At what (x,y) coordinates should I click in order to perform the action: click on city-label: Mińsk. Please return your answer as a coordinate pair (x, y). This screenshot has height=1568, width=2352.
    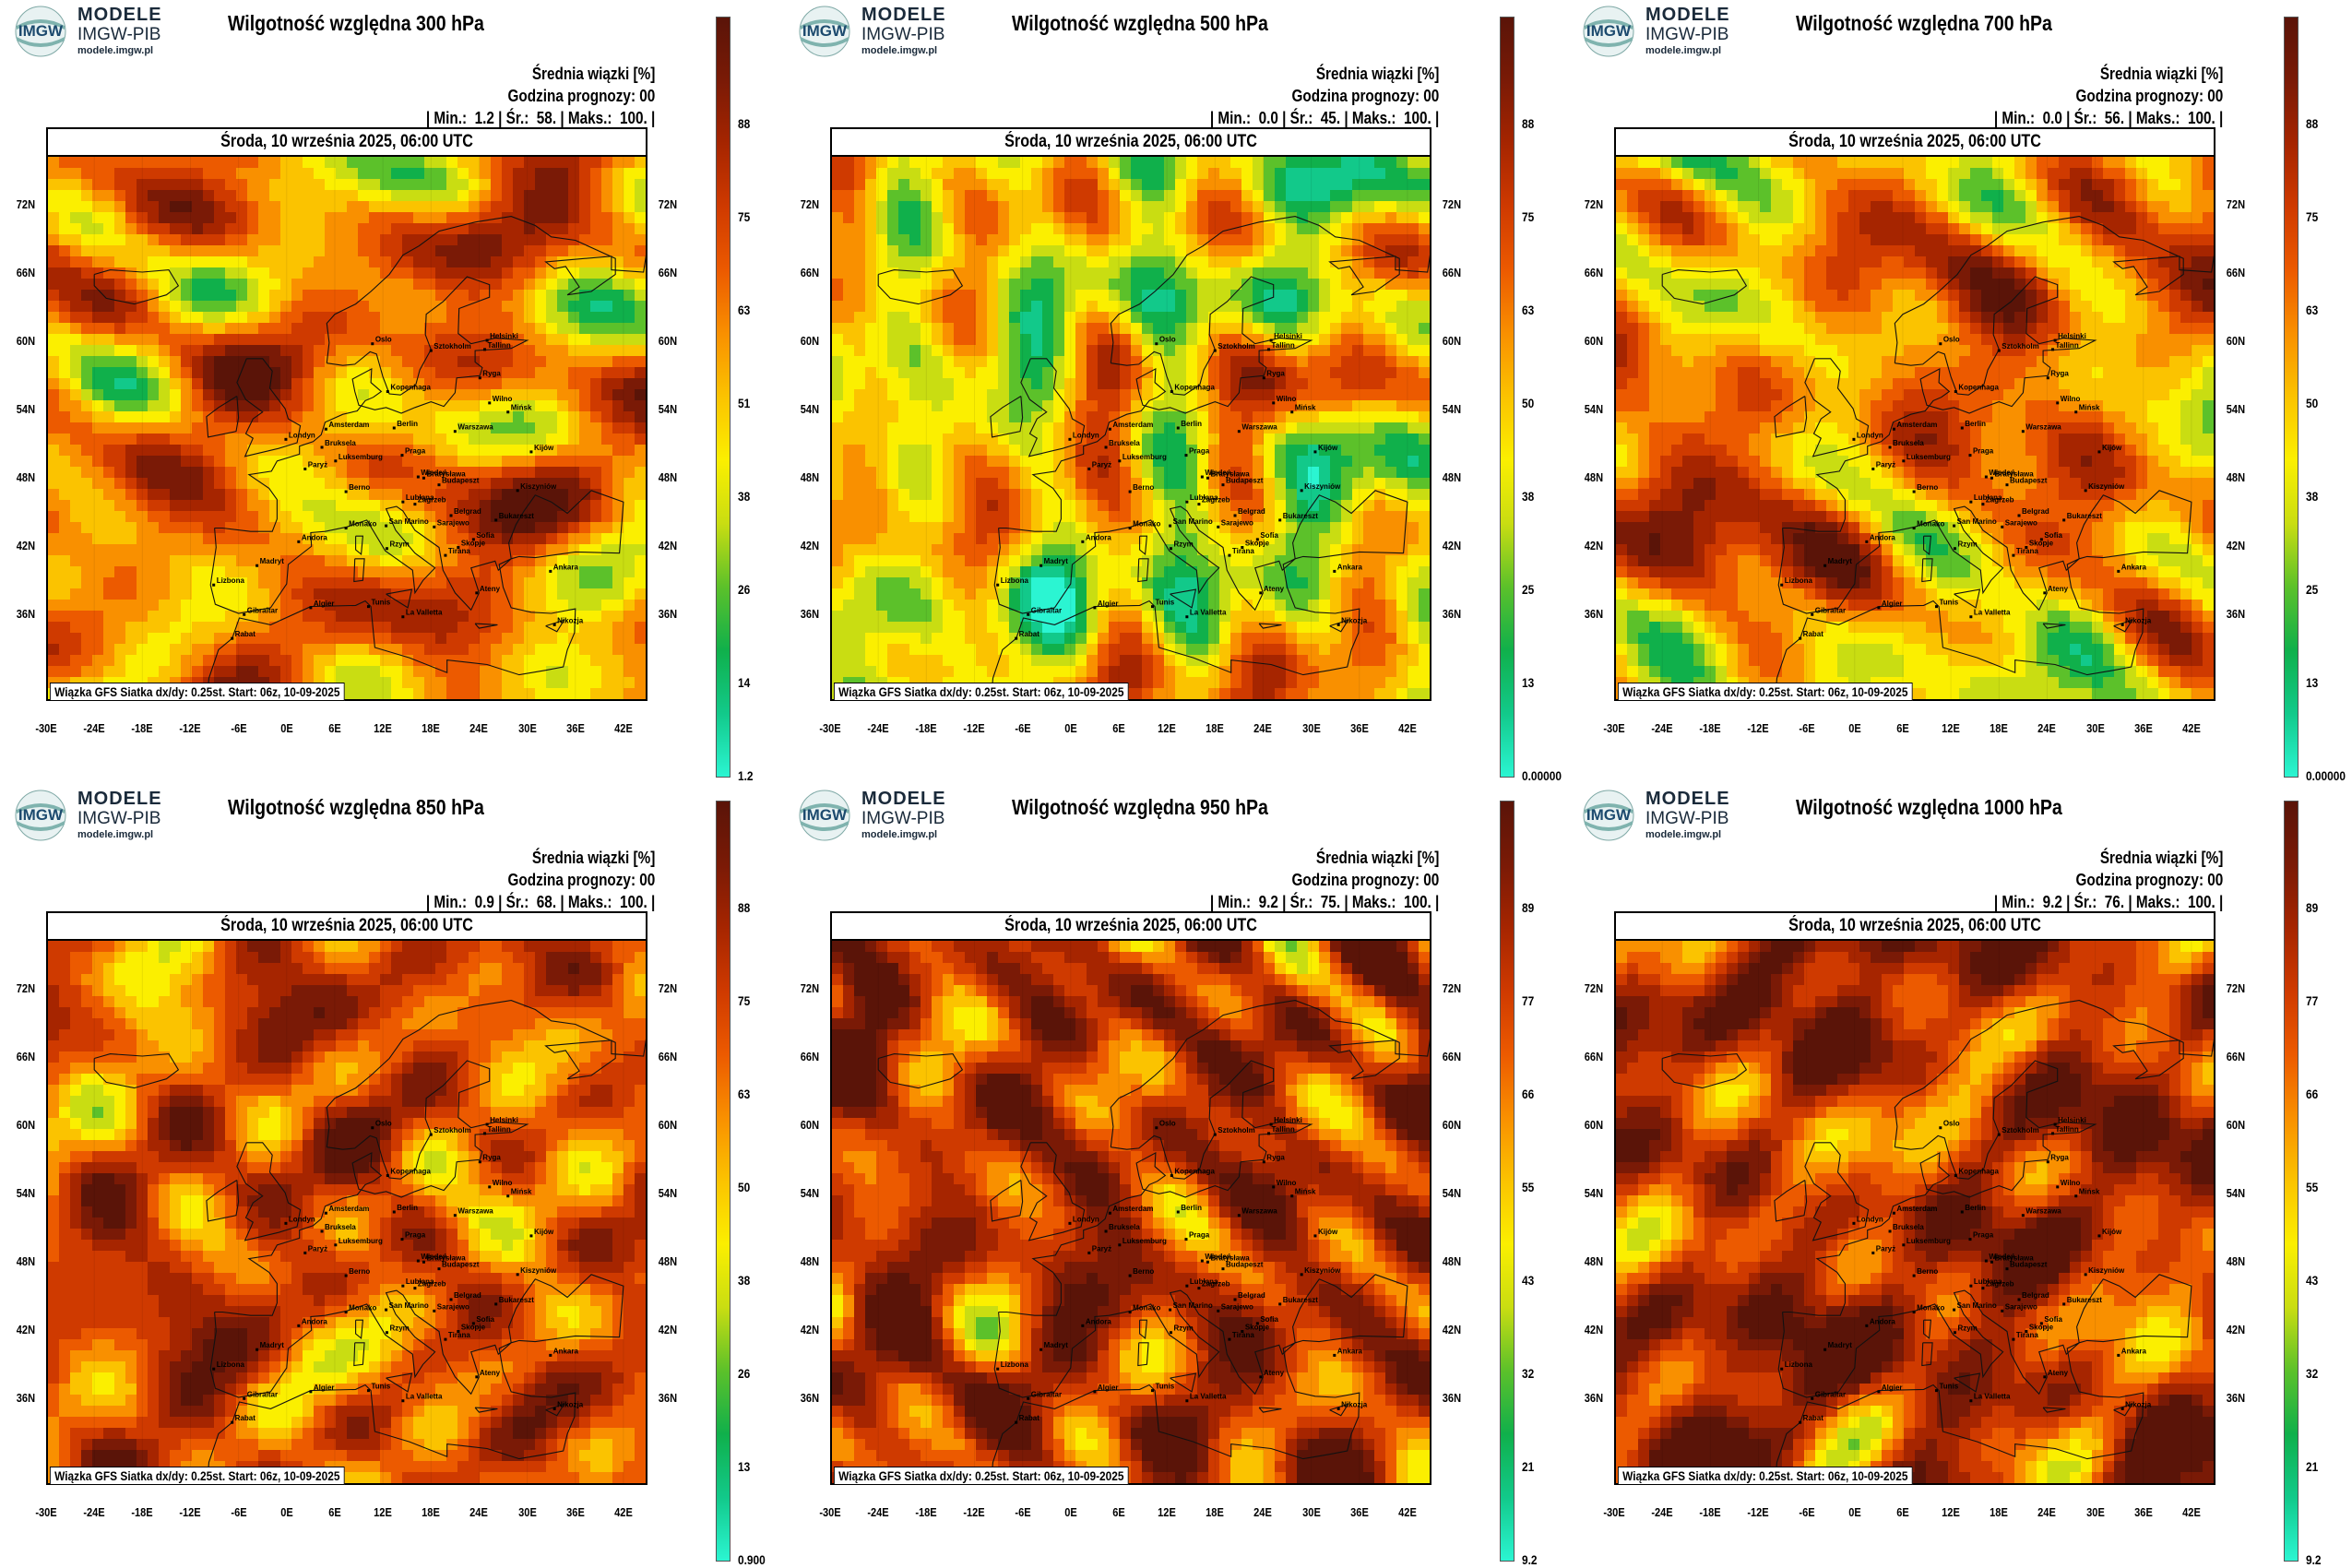
    Looking at the image, I should click on (521, 1192).